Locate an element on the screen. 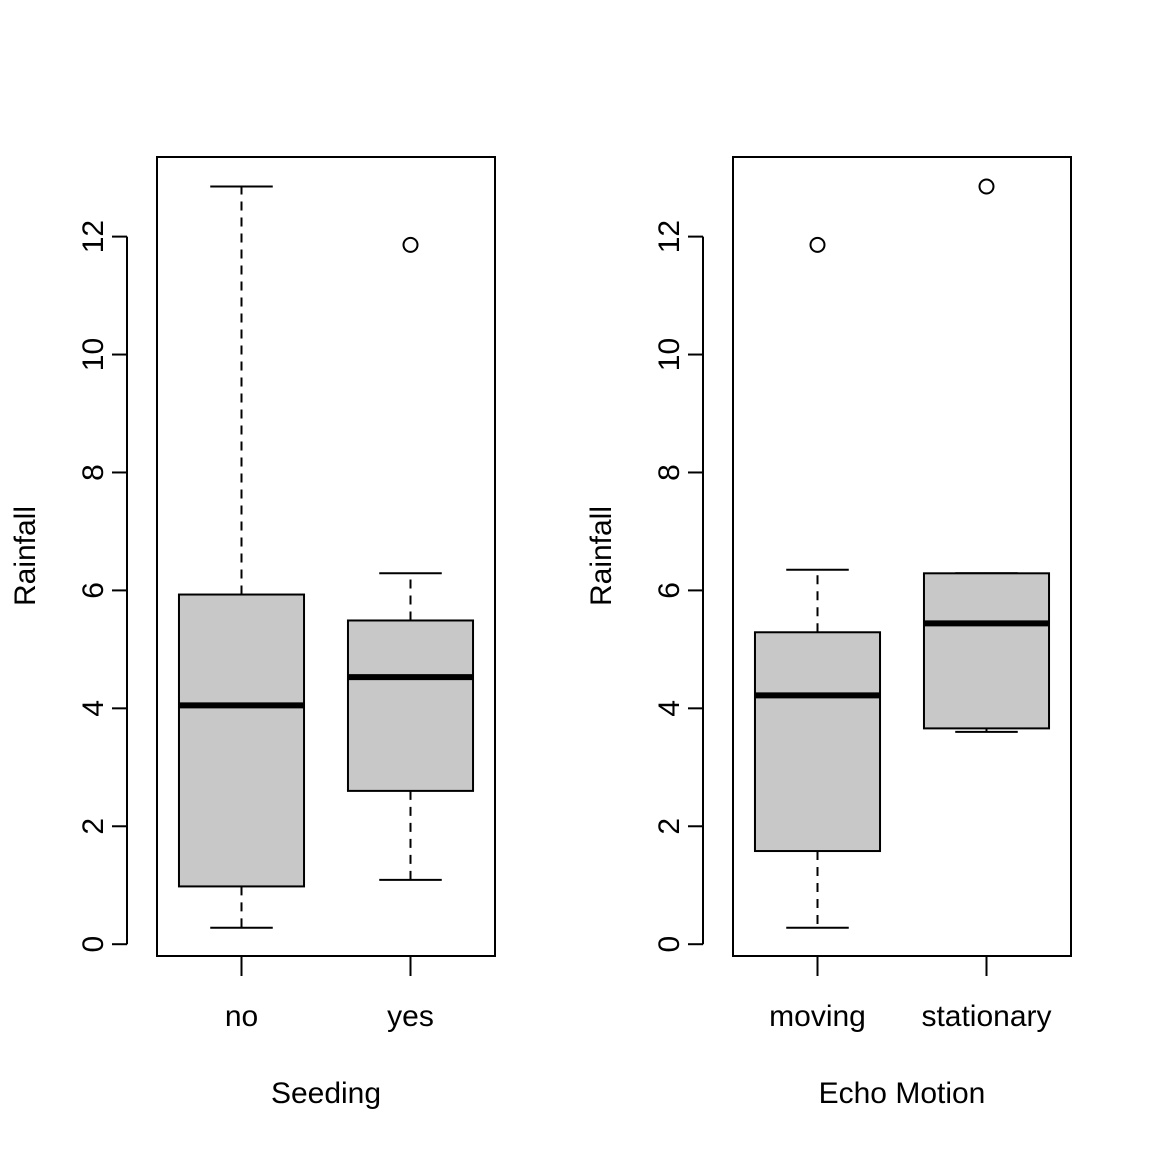 This screenshot has height=1152, width=1152. x-axis: no yes is located at coordinates (329, 994).